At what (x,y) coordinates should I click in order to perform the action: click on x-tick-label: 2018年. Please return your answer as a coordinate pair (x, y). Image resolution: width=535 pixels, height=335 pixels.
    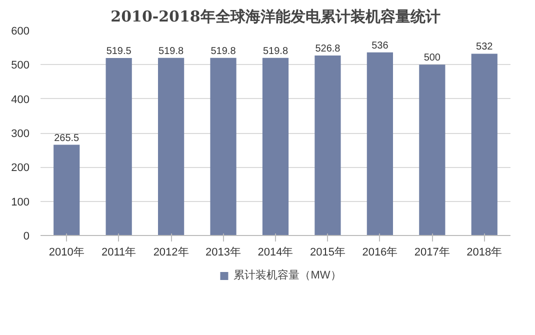
    Looking at the image, I should click on (484, 252).